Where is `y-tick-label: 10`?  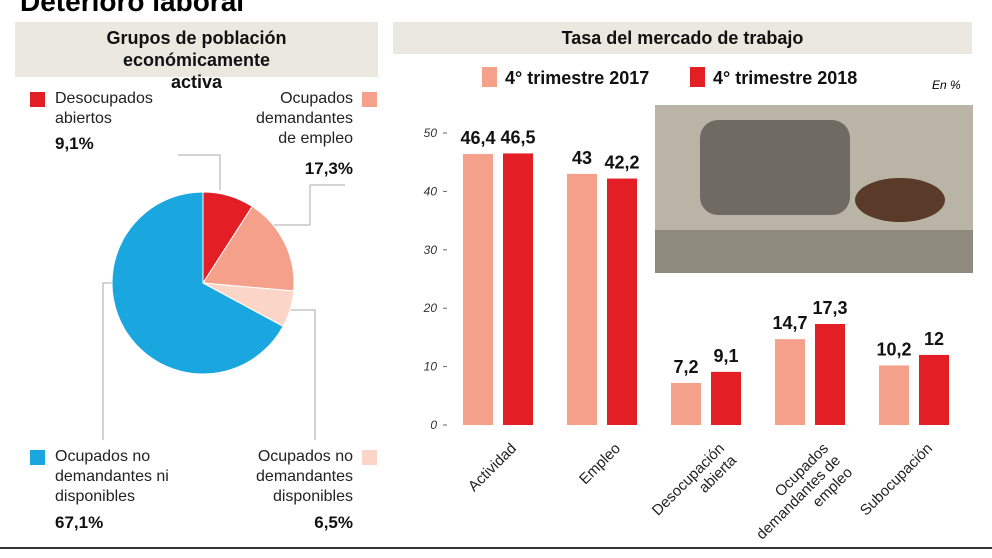 y-tick-label: 10 is located at coordinates (431, 367).